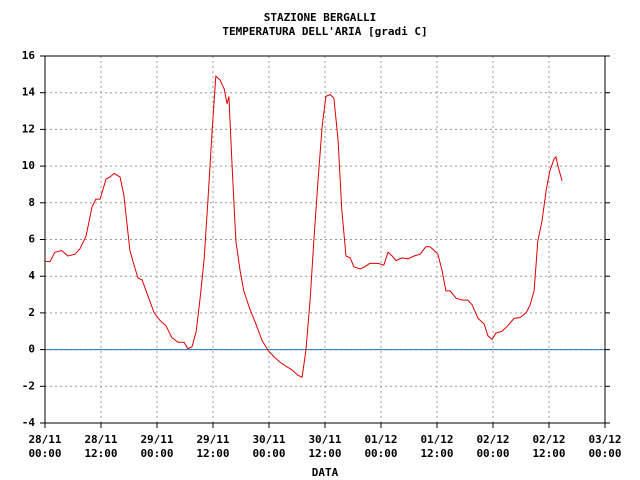  I want to click on x-tick-label: 01/12 12:00, so click(436, 446).